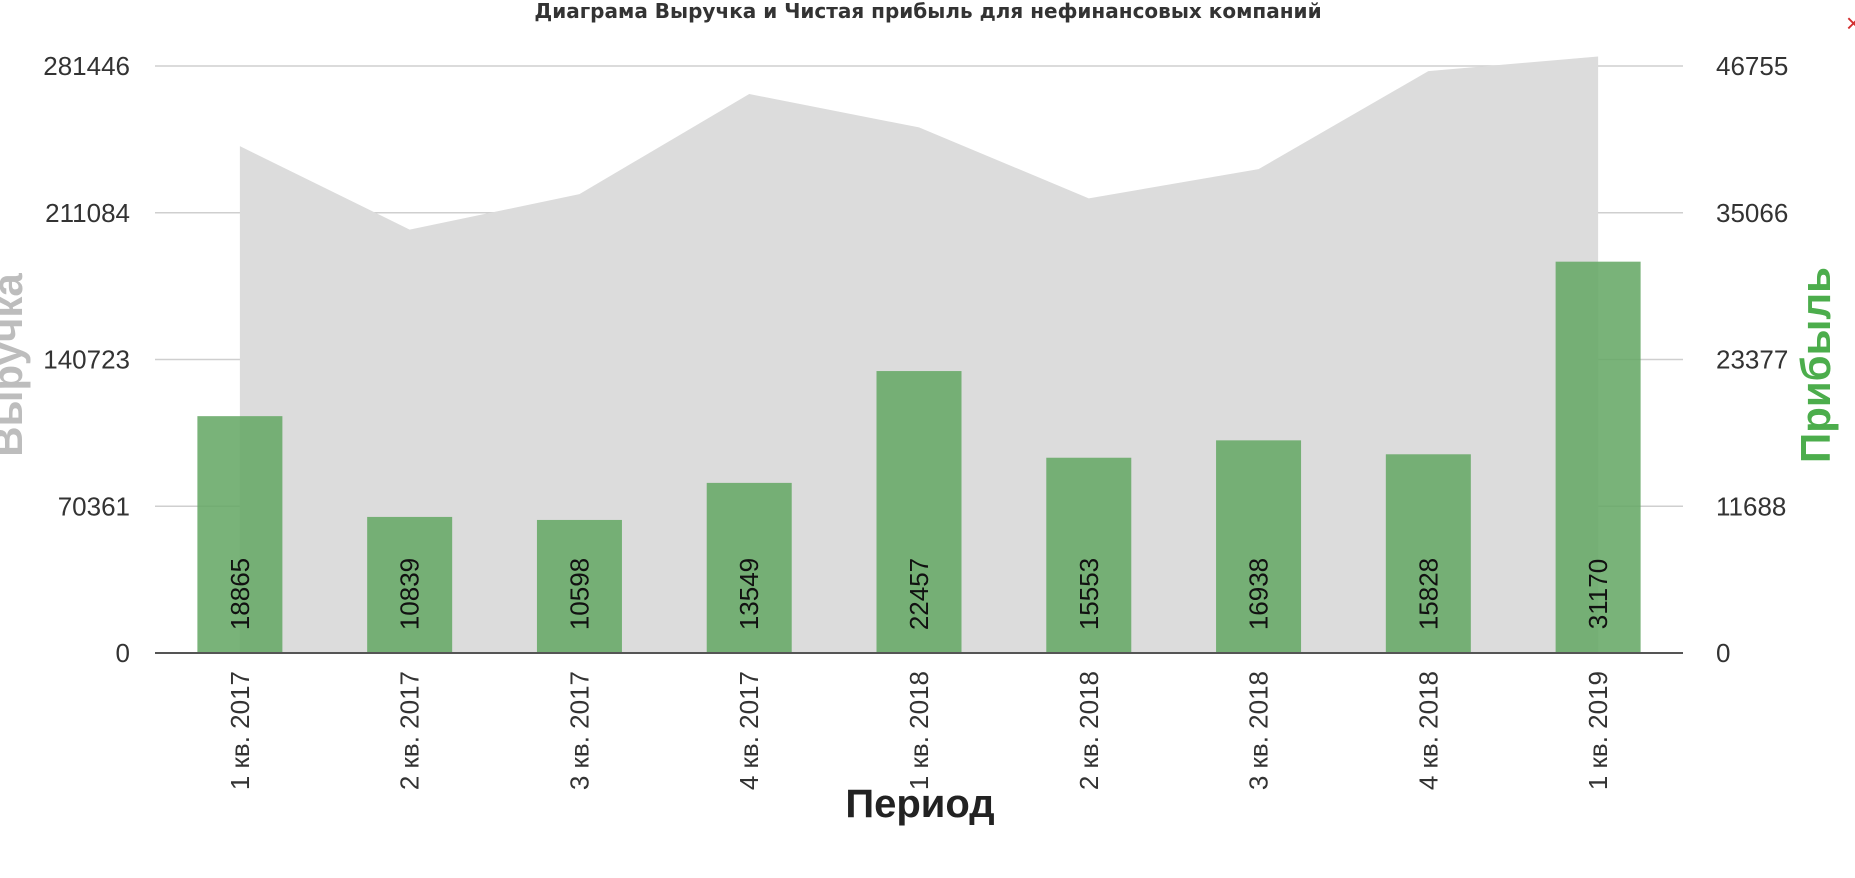 The height and width of the screenshot is (878, 1855). What do you see at coordinates (1850, 23) in the screenshot?
I see `close-icon: ×` at bounding box center [1850, 23].